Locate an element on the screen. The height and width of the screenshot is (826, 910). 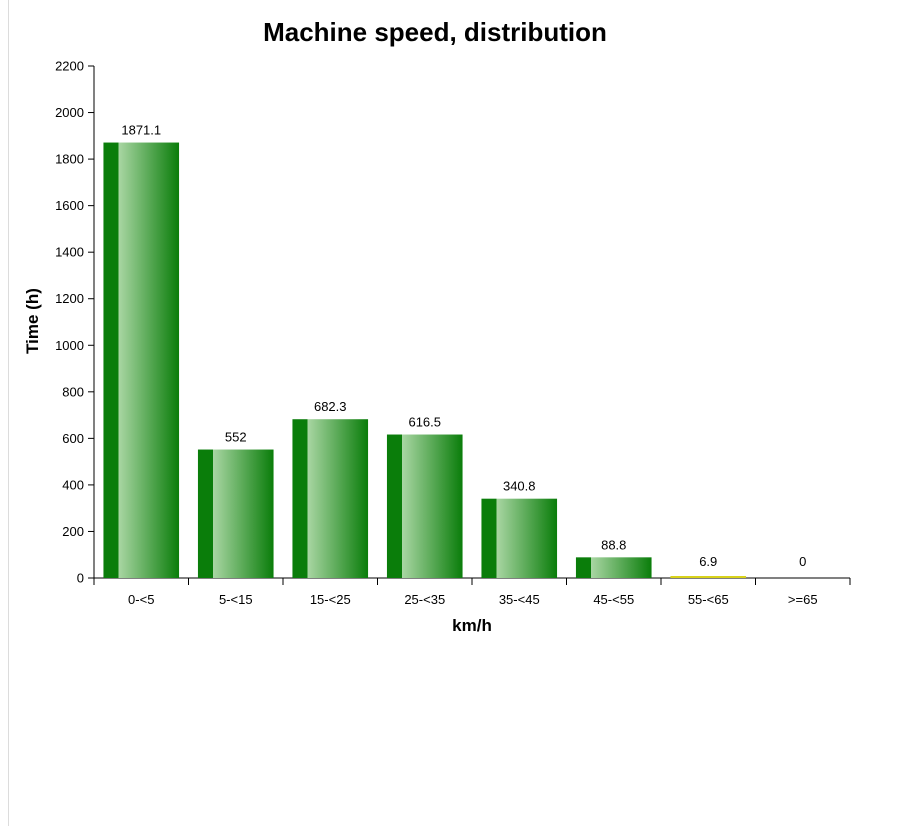
y-tick-label: 1200 is located at coordinates (69, 298).